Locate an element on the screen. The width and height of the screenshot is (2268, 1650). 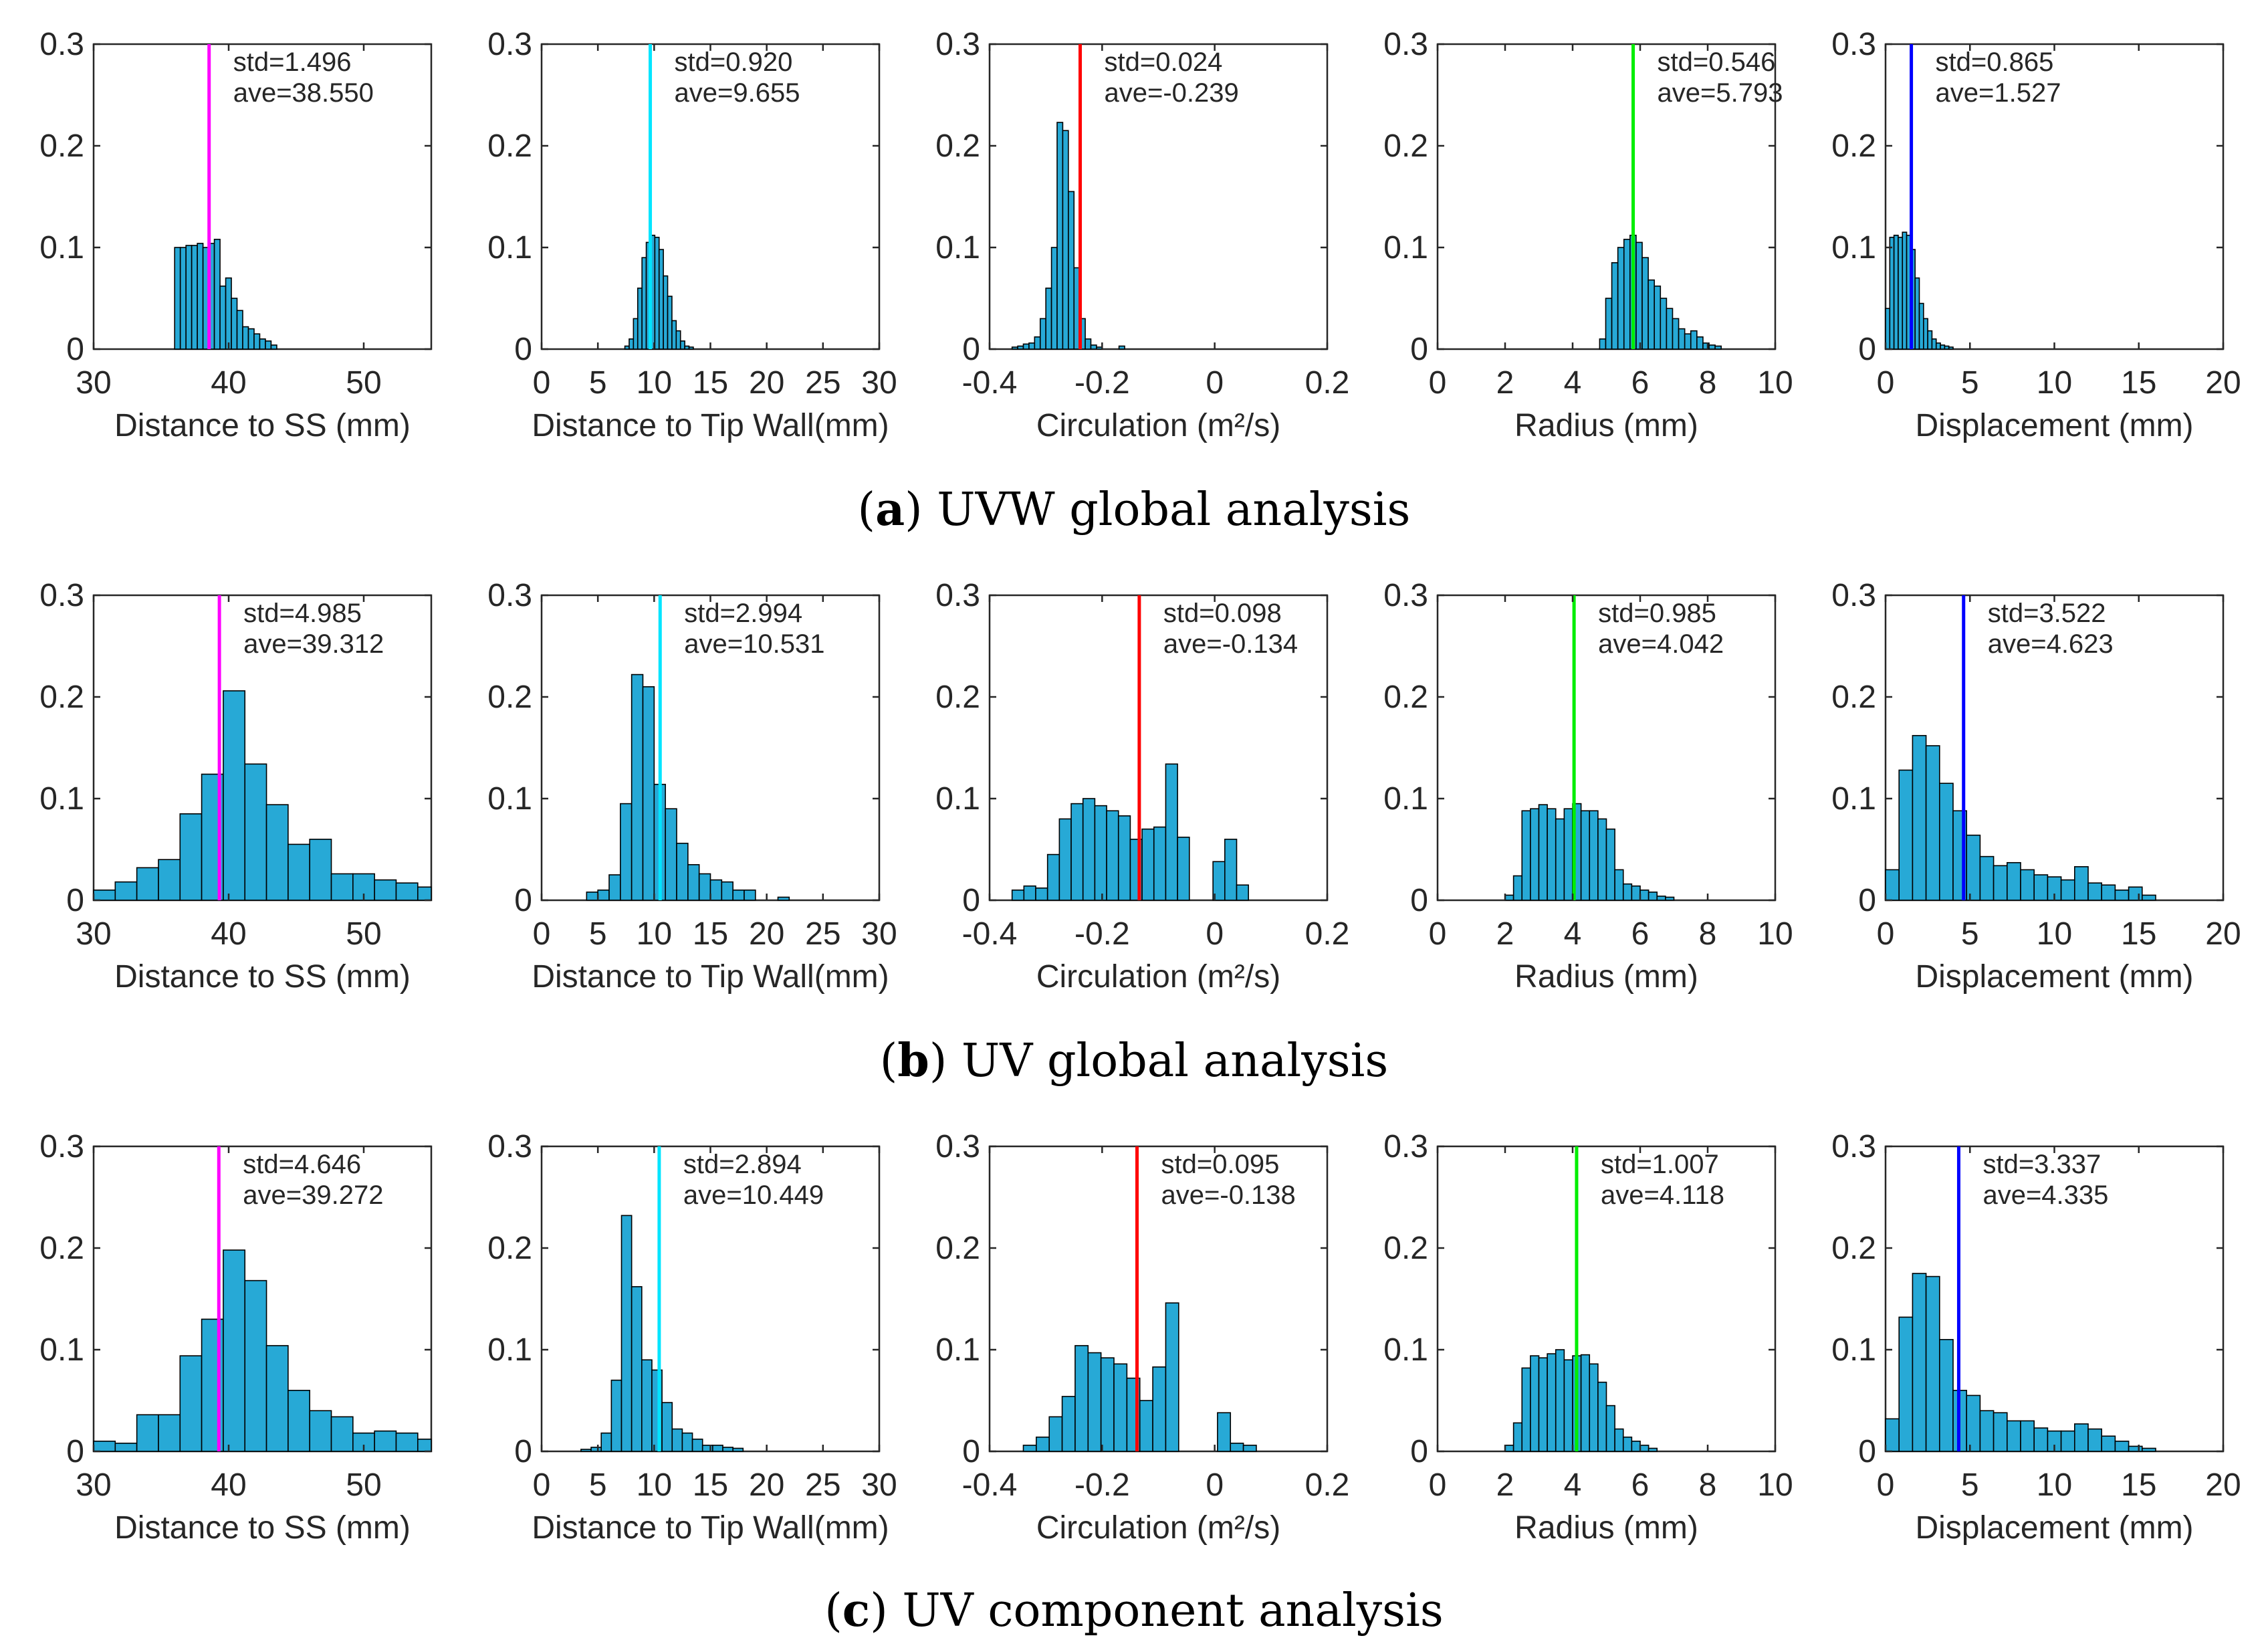
x-tick-label: 20 is located at coordinates (766, 1485).